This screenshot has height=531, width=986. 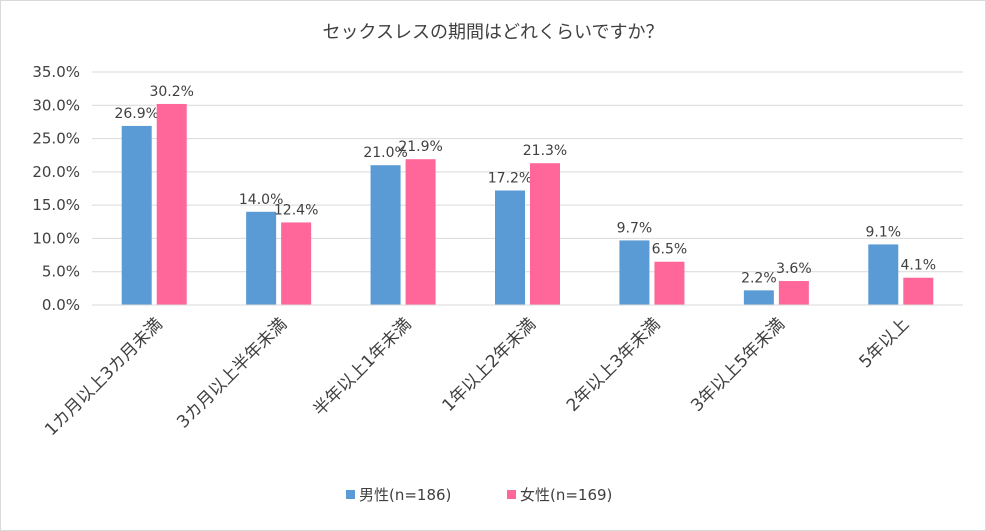 I want to click on x-category-label: 1カ月以上3カ月未満, so click(x=104, y=377).